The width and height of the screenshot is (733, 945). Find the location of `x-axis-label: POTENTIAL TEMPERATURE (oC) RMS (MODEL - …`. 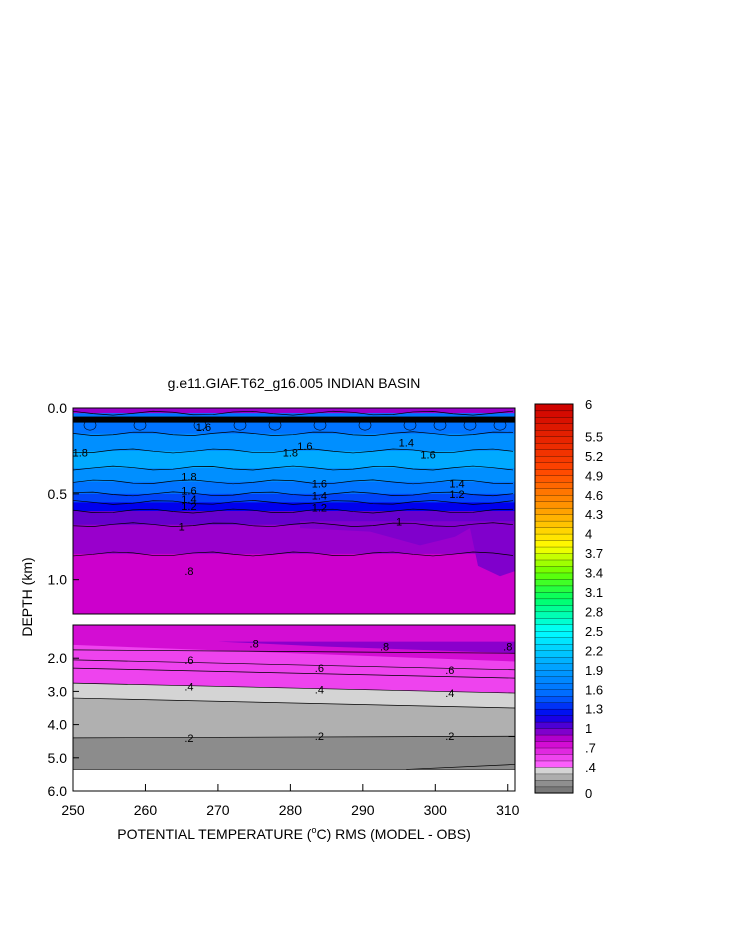

x-axis-label: POTENTIAL TEMPERATURE (oC) RMS (MODEL - … is located at coordinates (294, 833).